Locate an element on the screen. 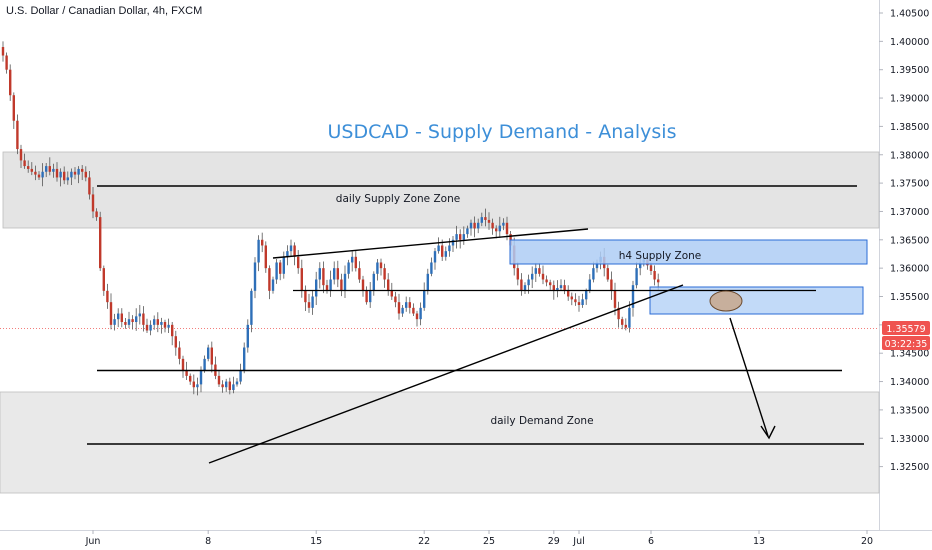 The width and height of the screenshot is (932, 550). price-tick-label: 1.33000 is located at coordinates (909, 439).